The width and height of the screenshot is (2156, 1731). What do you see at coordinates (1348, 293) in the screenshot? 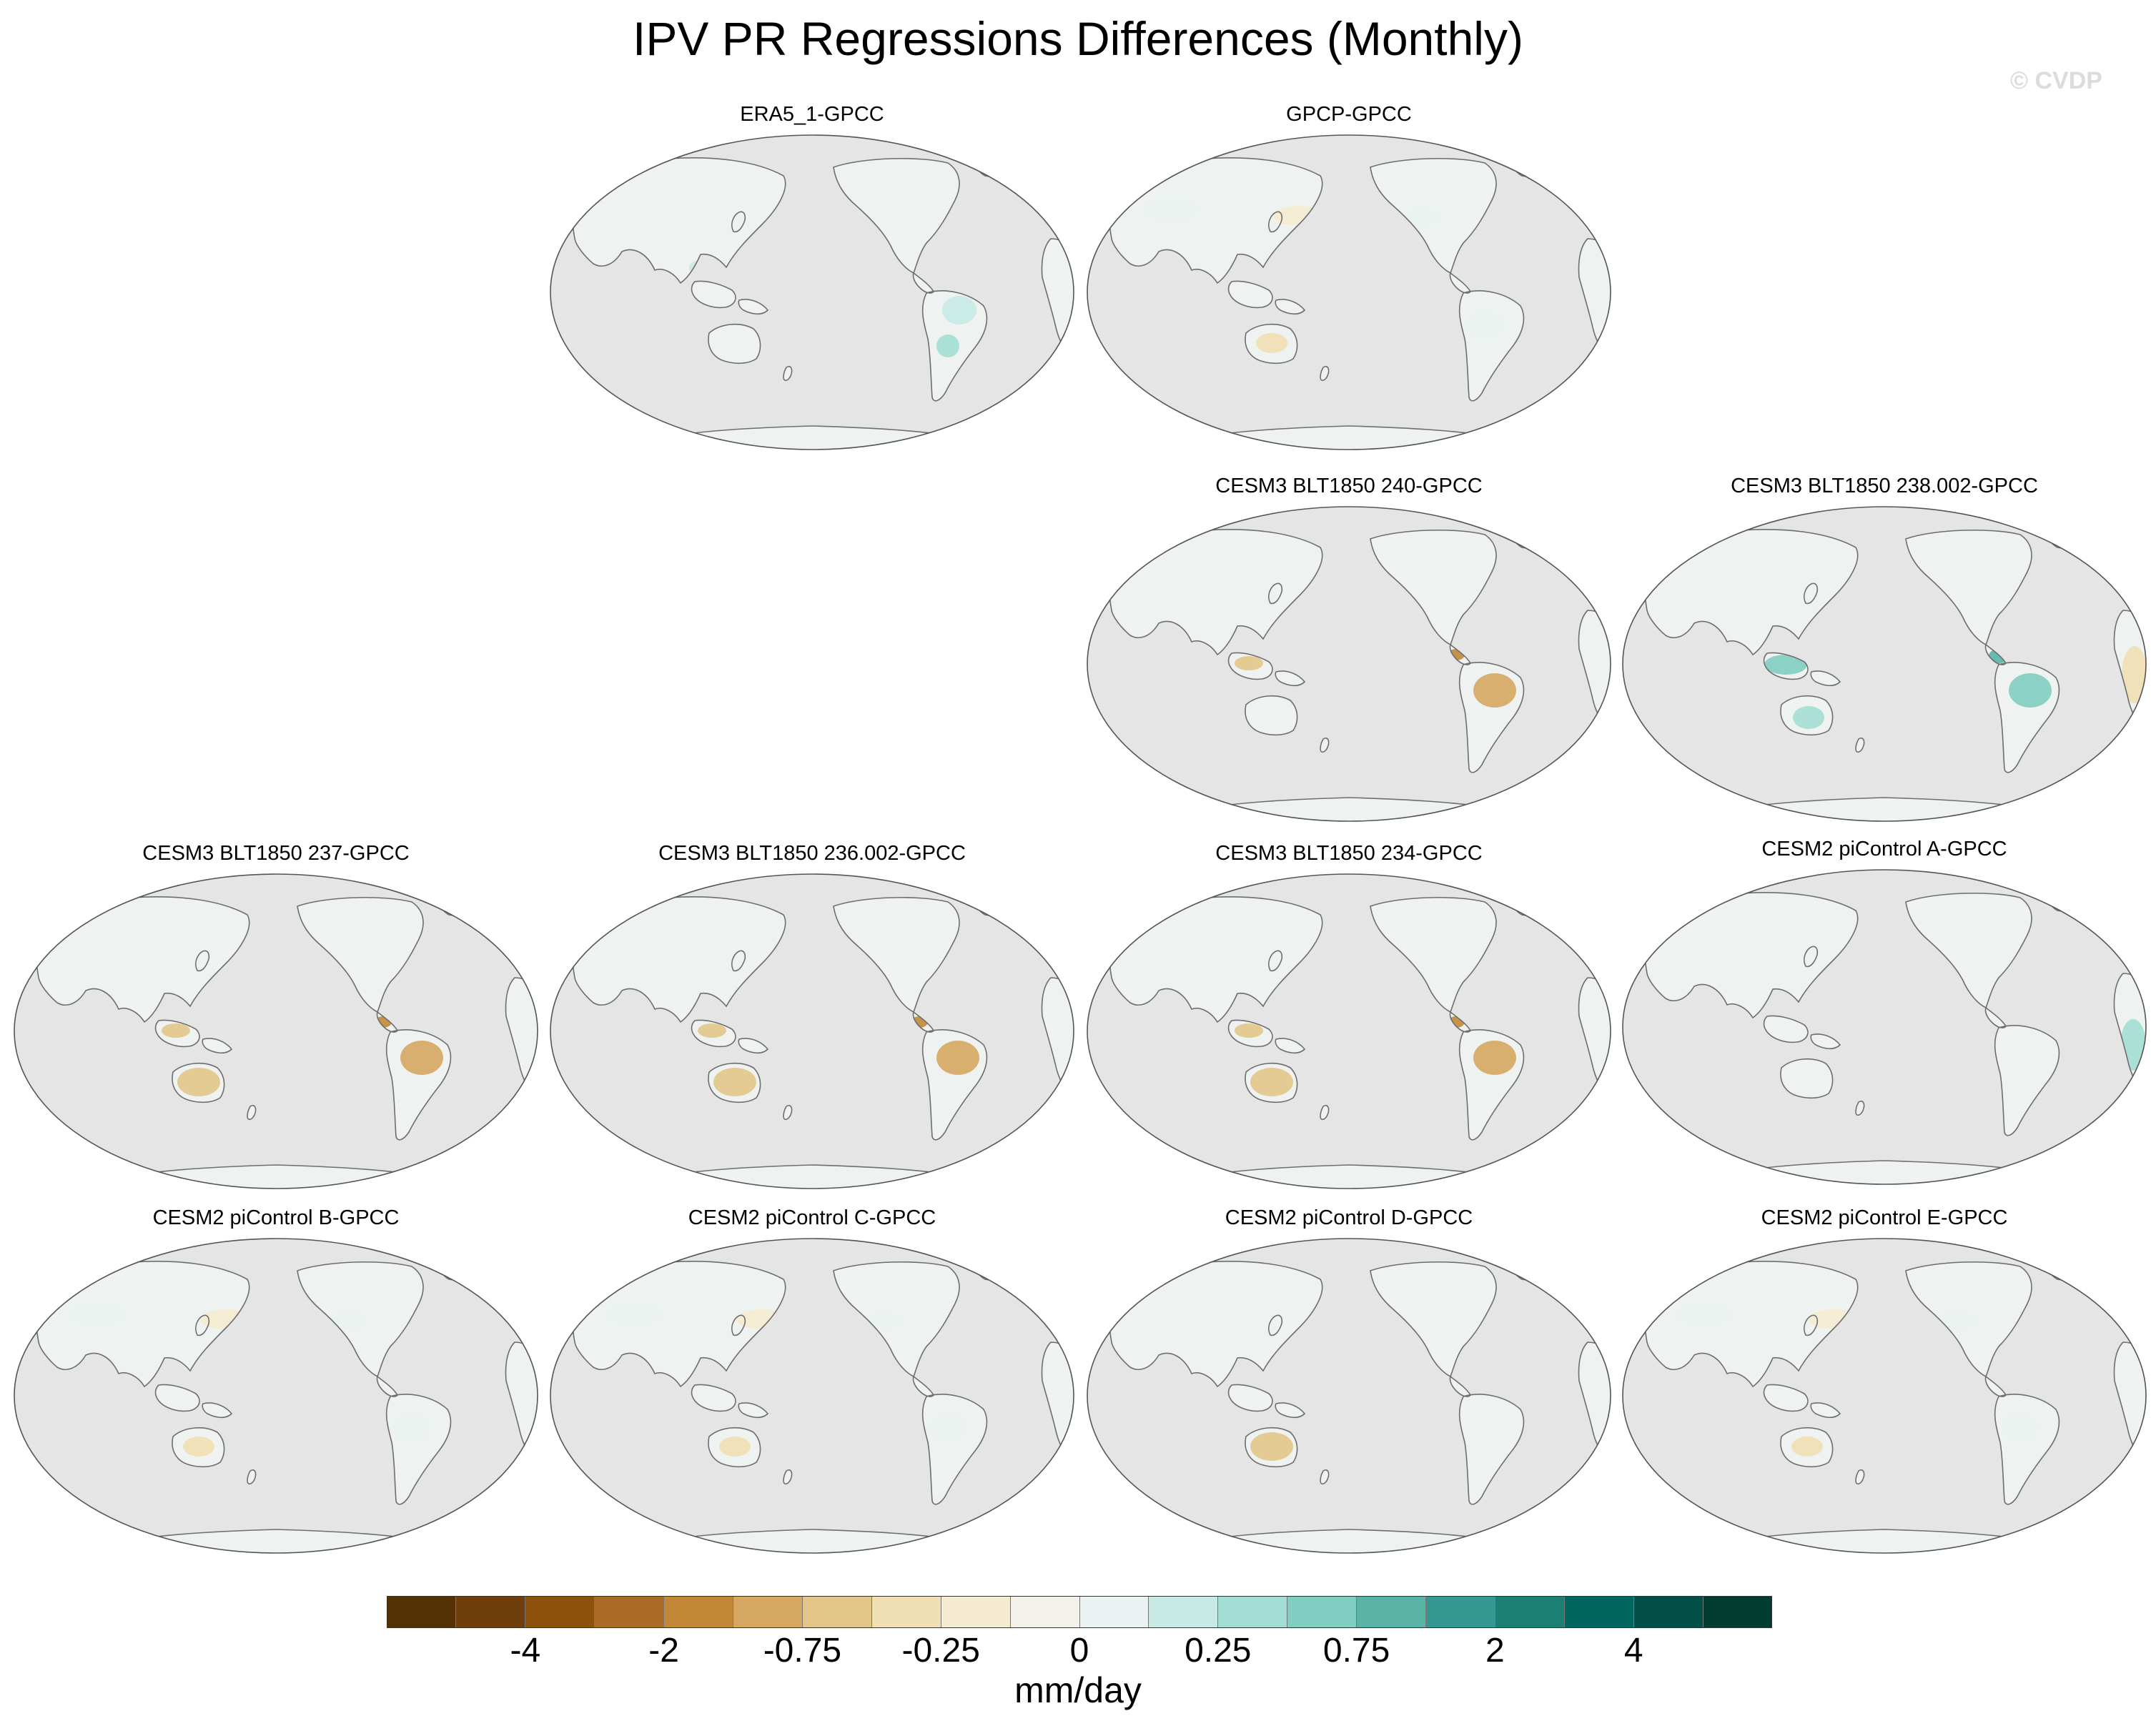
I see `map-panel: GPCP-GPCC` at bounding box center [1348, 293].